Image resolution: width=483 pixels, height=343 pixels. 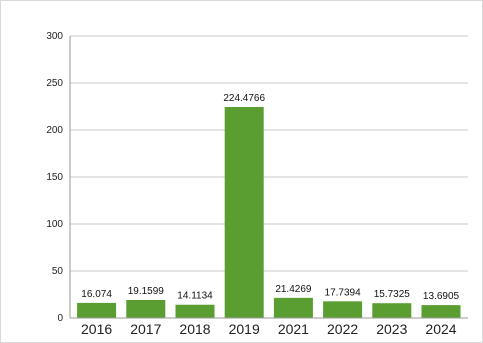 What do you see at coordinates (342, 329) in the screenshot?
I see `x-tick-label: 2022` at bounding box center [342, 329].